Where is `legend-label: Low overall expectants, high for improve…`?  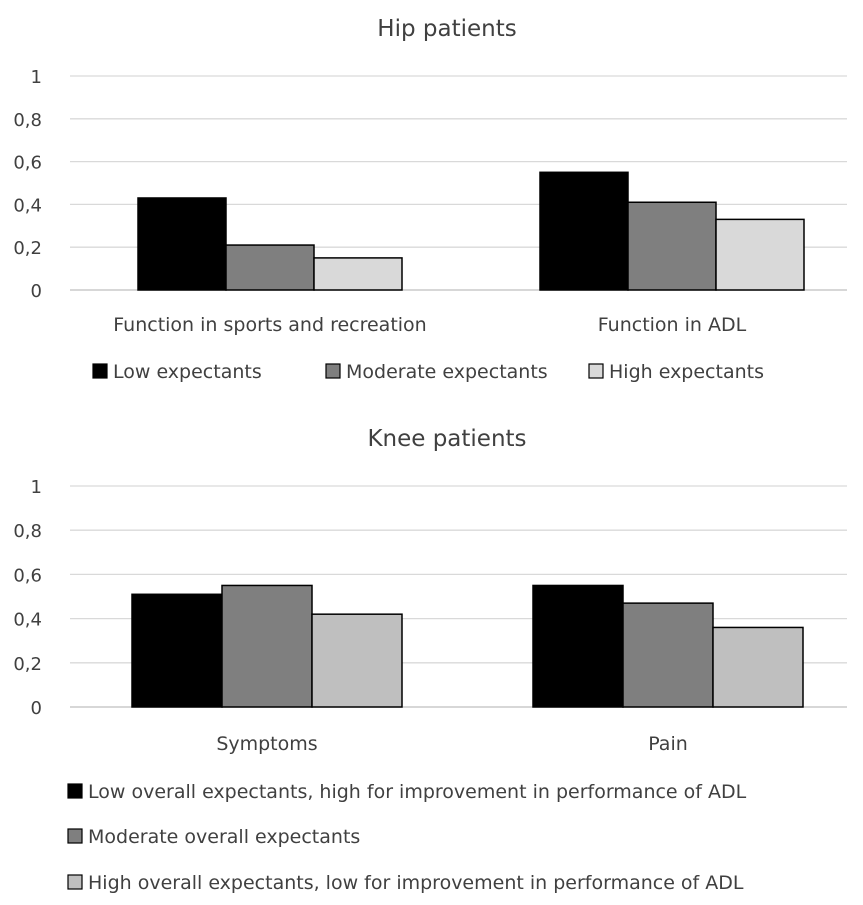
legend-label: Low overall expectants, high for improve… is located at coordinates (417, 792).